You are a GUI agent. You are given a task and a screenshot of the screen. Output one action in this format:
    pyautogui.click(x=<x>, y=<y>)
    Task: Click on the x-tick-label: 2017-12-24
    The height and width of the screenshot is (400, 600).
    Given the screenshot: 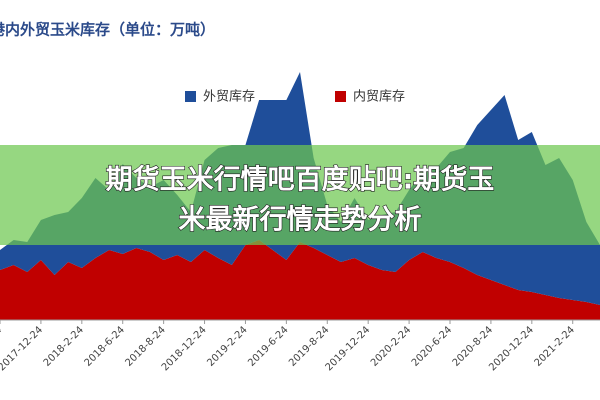 What is the action you would take?
    pyautogui.click(x=22, y=348)
    